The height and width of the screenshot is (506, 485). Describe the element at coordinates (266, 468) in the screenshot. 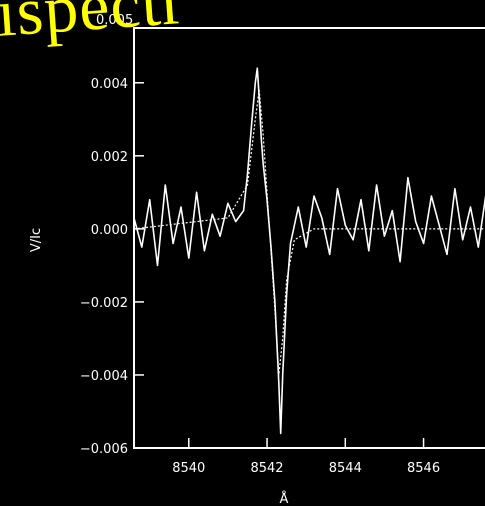

I see `x-tick-label: 8542` at that location.